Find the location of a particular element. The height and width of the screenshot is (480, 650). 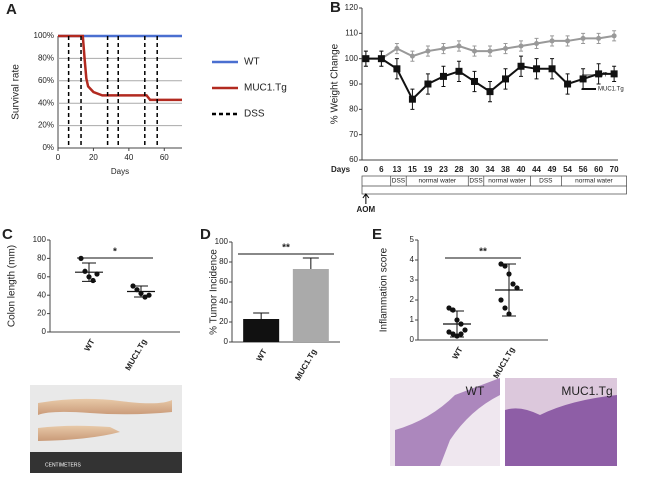

y-tick-label: 5 is located at coordinates (412, 239).